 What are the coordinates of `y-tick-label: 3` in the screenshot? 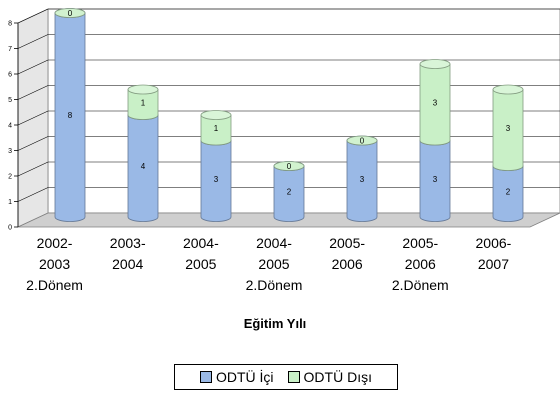 It's located at (10, 151).